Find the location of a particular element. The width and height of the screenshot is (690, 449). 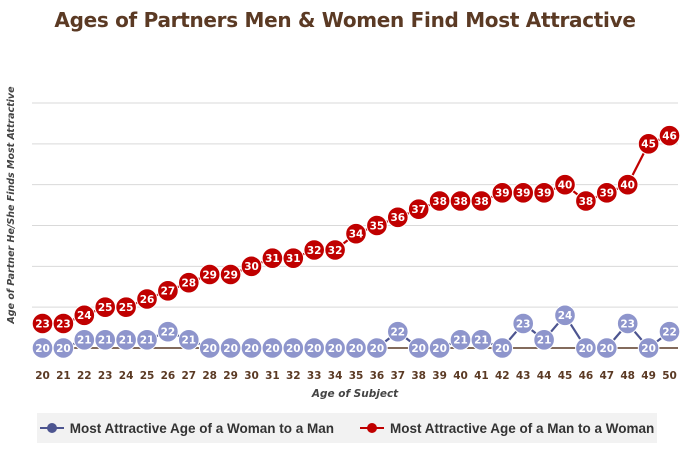

data-point: 46 is located at coordinates (669, 135).